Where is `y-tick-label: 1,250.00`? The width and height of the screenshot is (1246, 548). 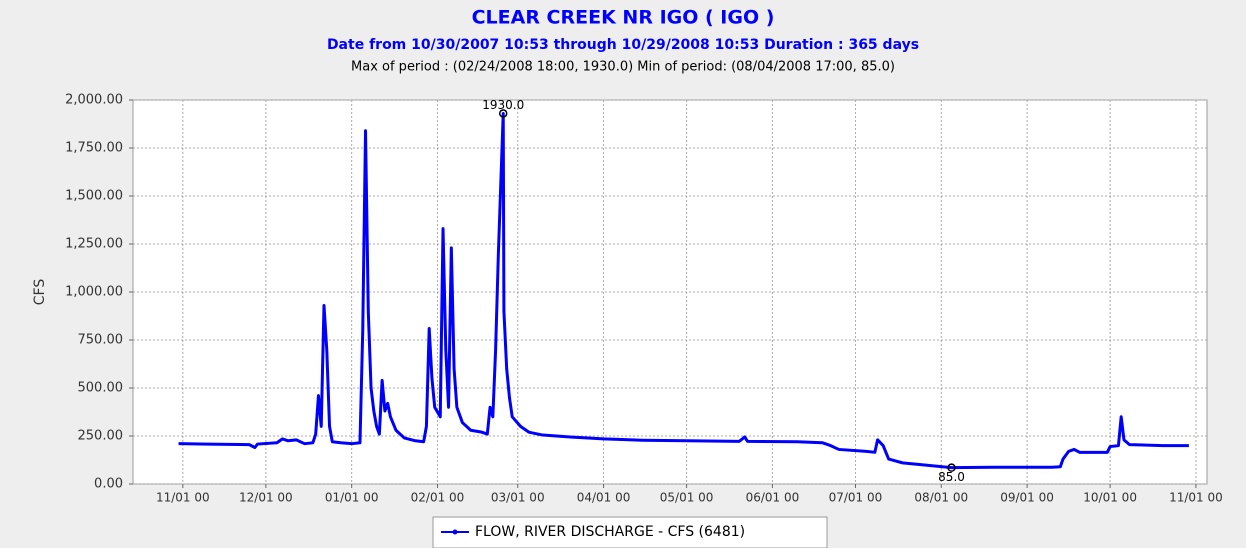
y-tick-label: 1,250.00 is located at coordinates (94, 244).